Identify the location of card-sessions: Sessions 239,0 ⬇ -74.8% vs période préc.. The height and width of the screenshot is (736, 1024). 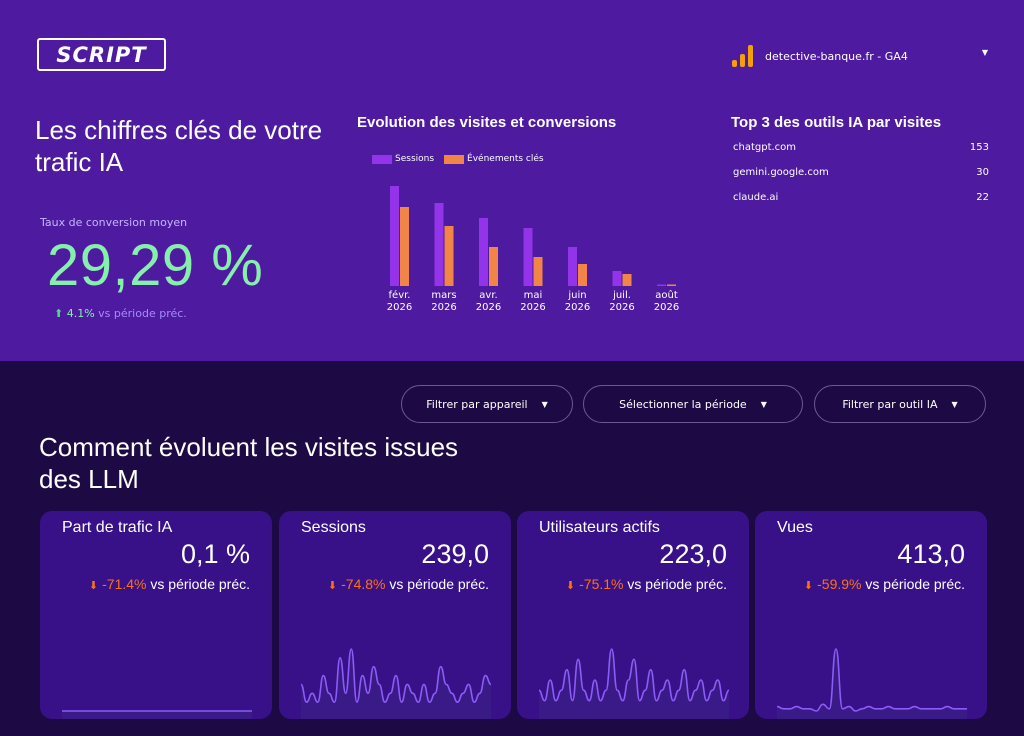
(395, 615).